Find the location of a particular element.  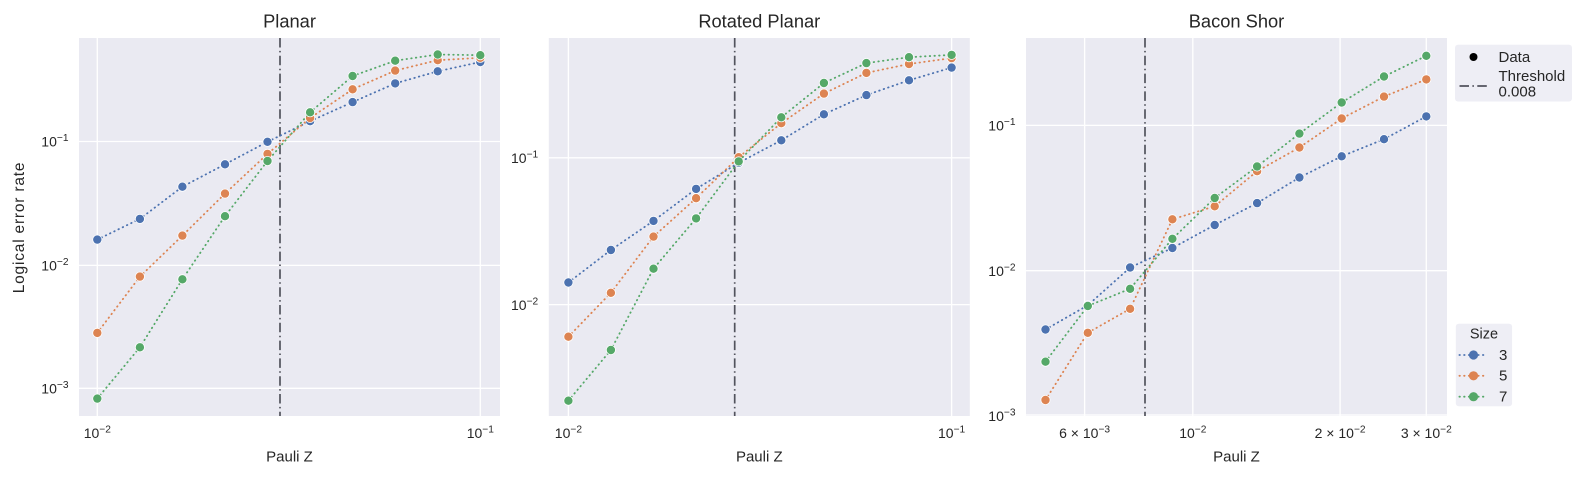

svg-text: Bacon Shor is located at coordinates (1237, 21).